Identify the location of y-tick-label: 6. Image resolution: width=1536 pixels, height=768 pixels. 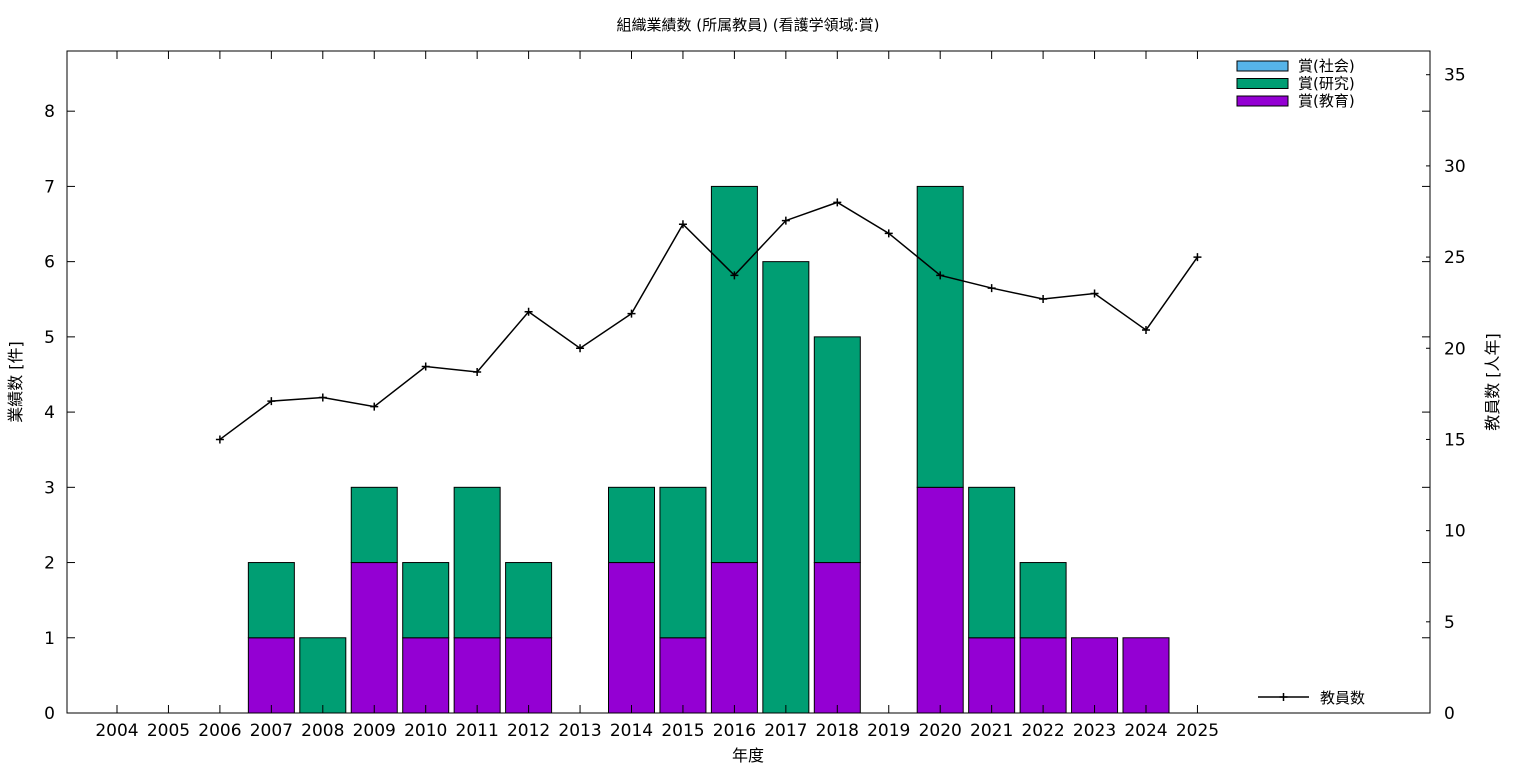
(49, 263).